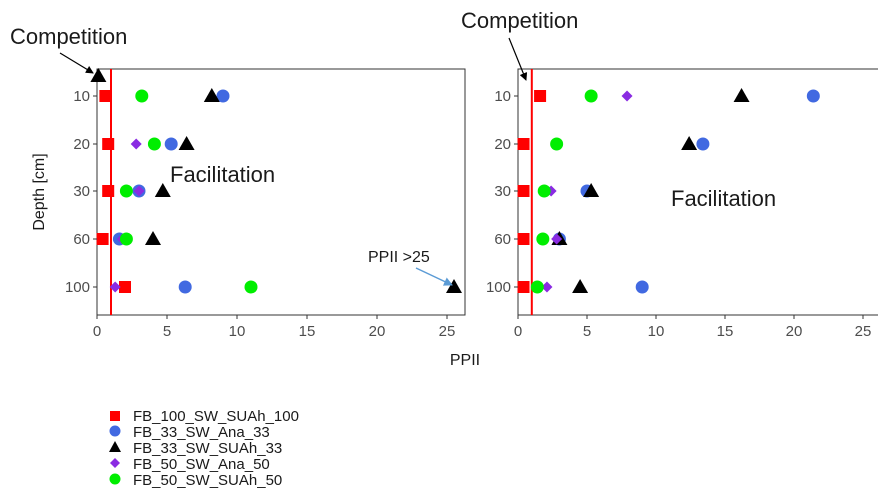 The image size is (878, 502). I want to click on left-y-tick-label: 60, so click(81, 239).